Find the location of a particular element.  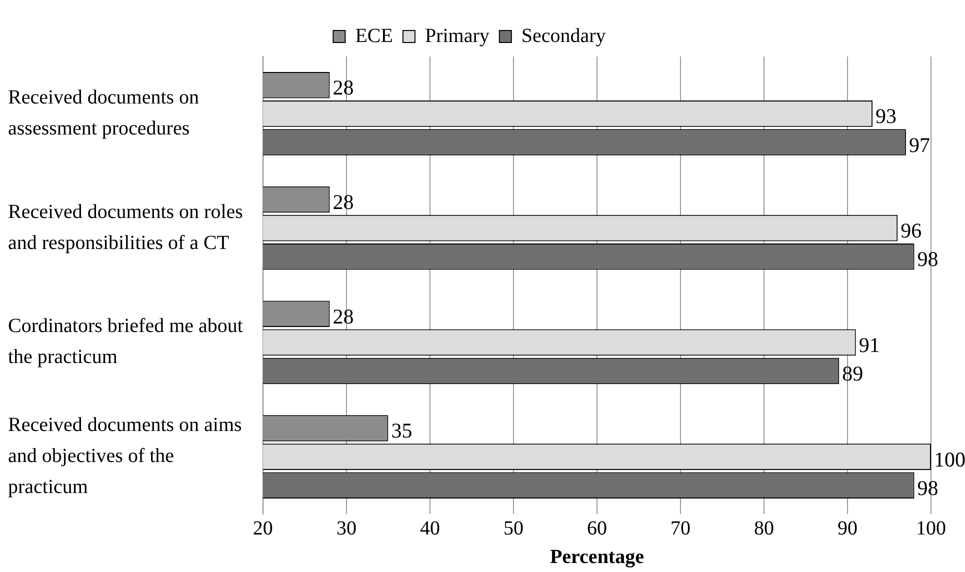

x-tick-label: 40 is located at coordinates (430, 528).